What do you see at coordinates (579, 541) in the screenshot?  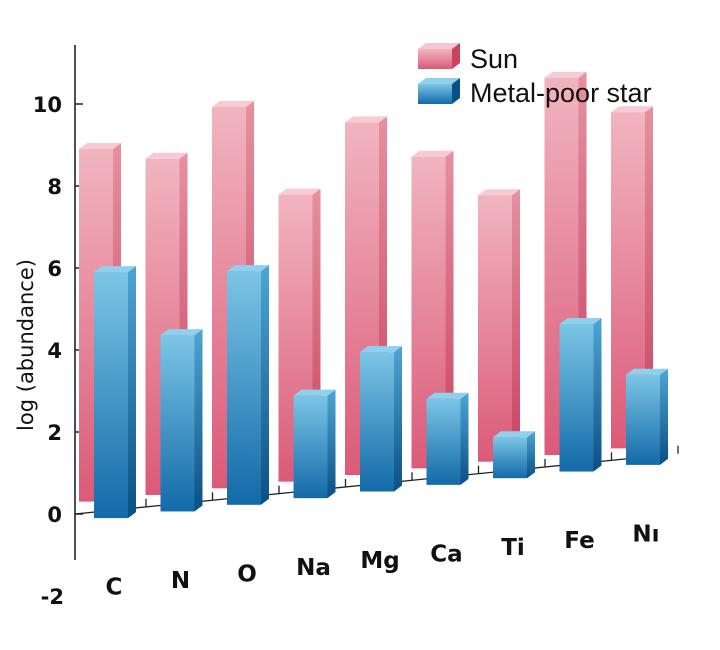 I see `x-tick-label: Fe` at bounding box center [579, 541].